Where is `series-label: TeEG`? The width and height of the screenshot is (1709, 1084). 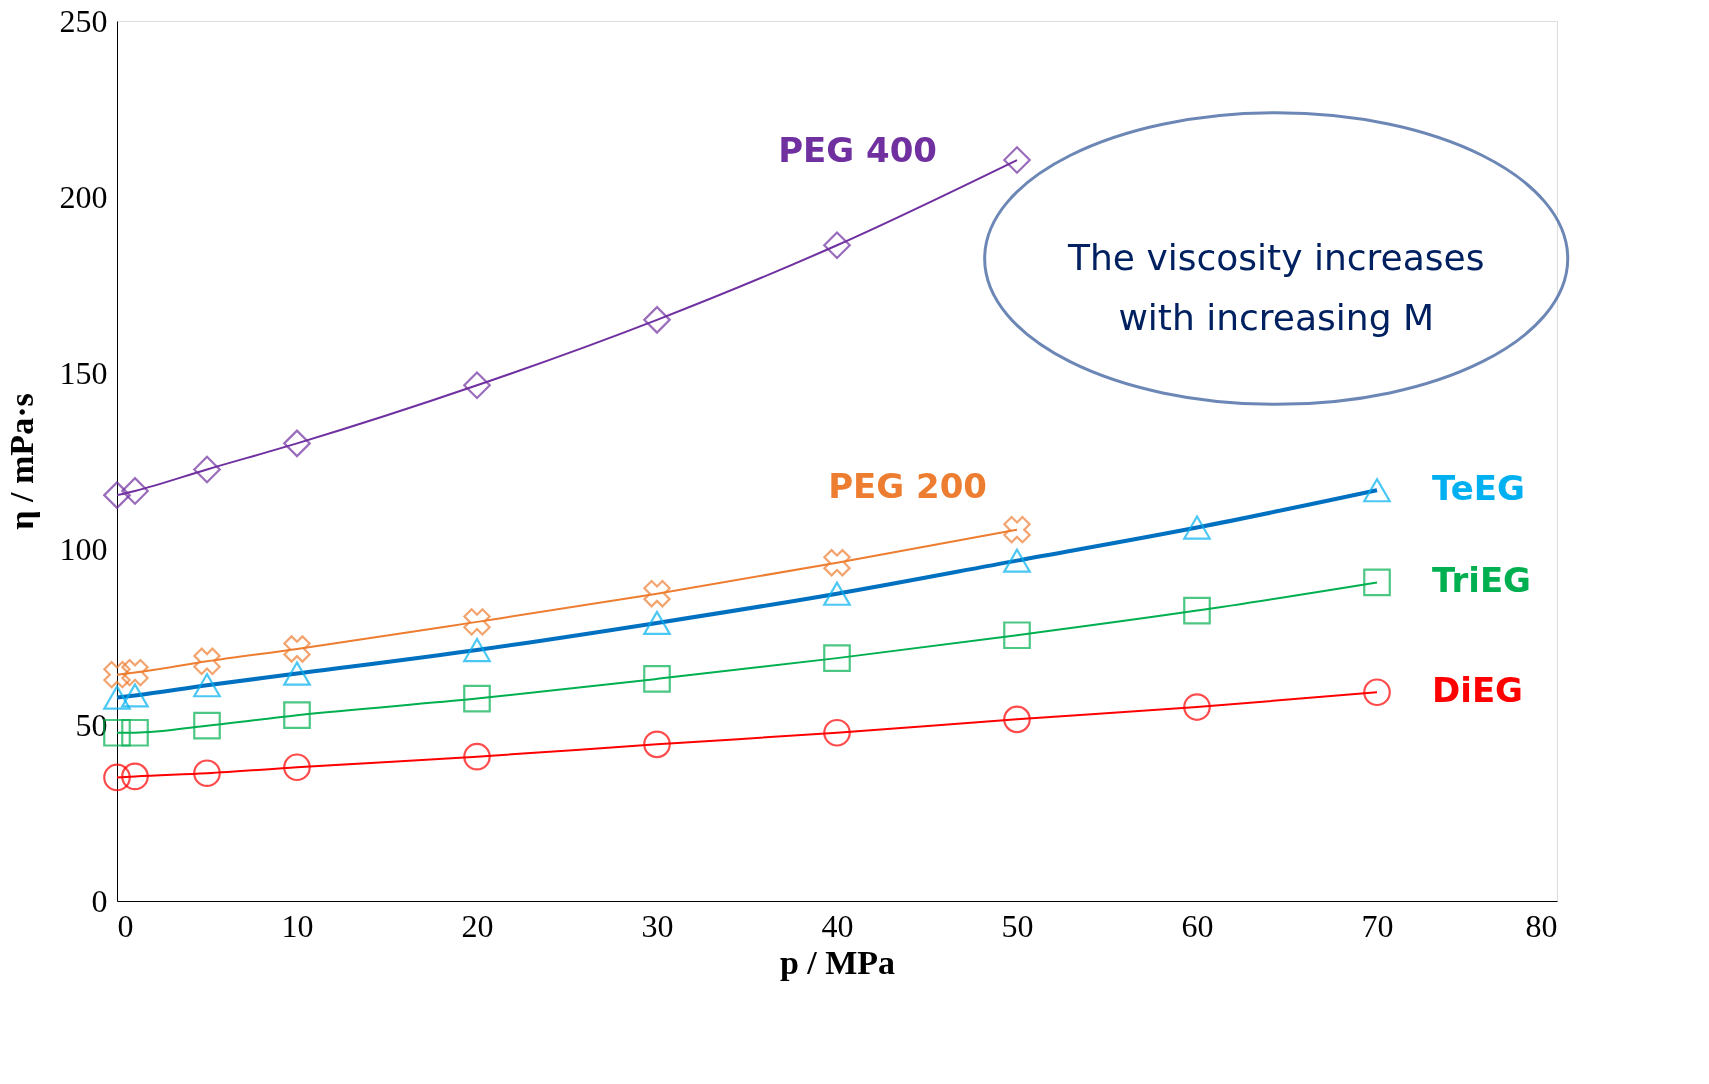 series-label: TeEG is located at coordinates (1478, 488).